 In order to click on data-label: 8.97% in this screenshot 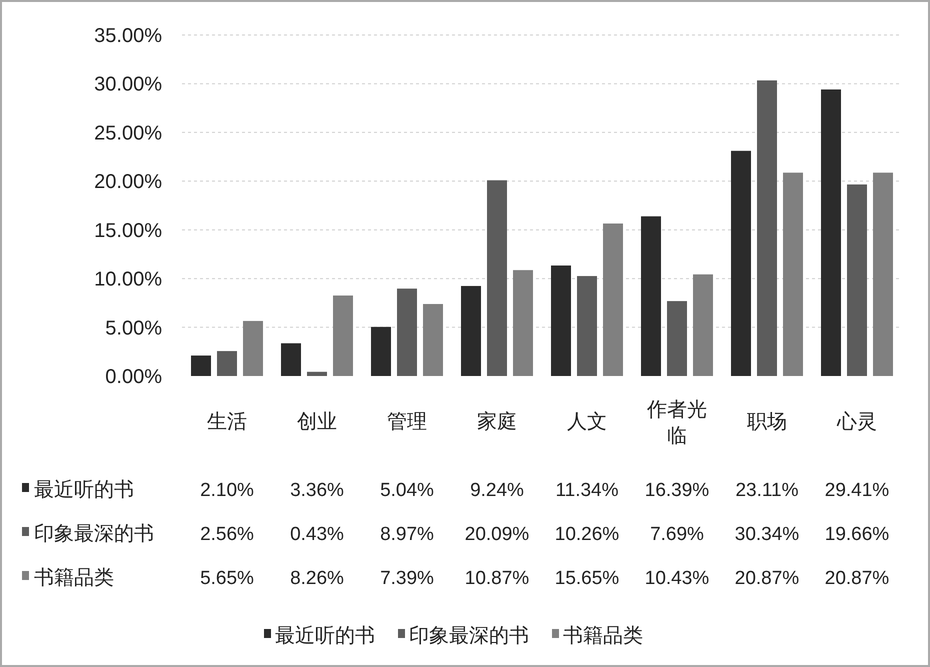, I will do `click(407, 534)`.